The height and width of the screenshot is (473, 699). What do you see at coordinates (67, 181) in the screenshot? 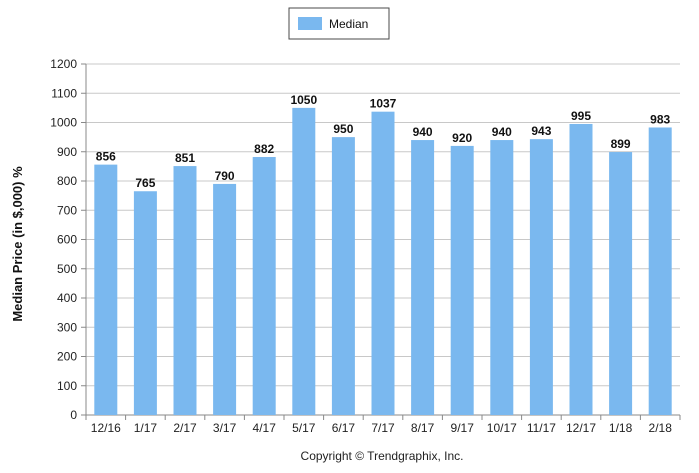
I see `y-tick-label: 800` at bounding box center [67, 181].